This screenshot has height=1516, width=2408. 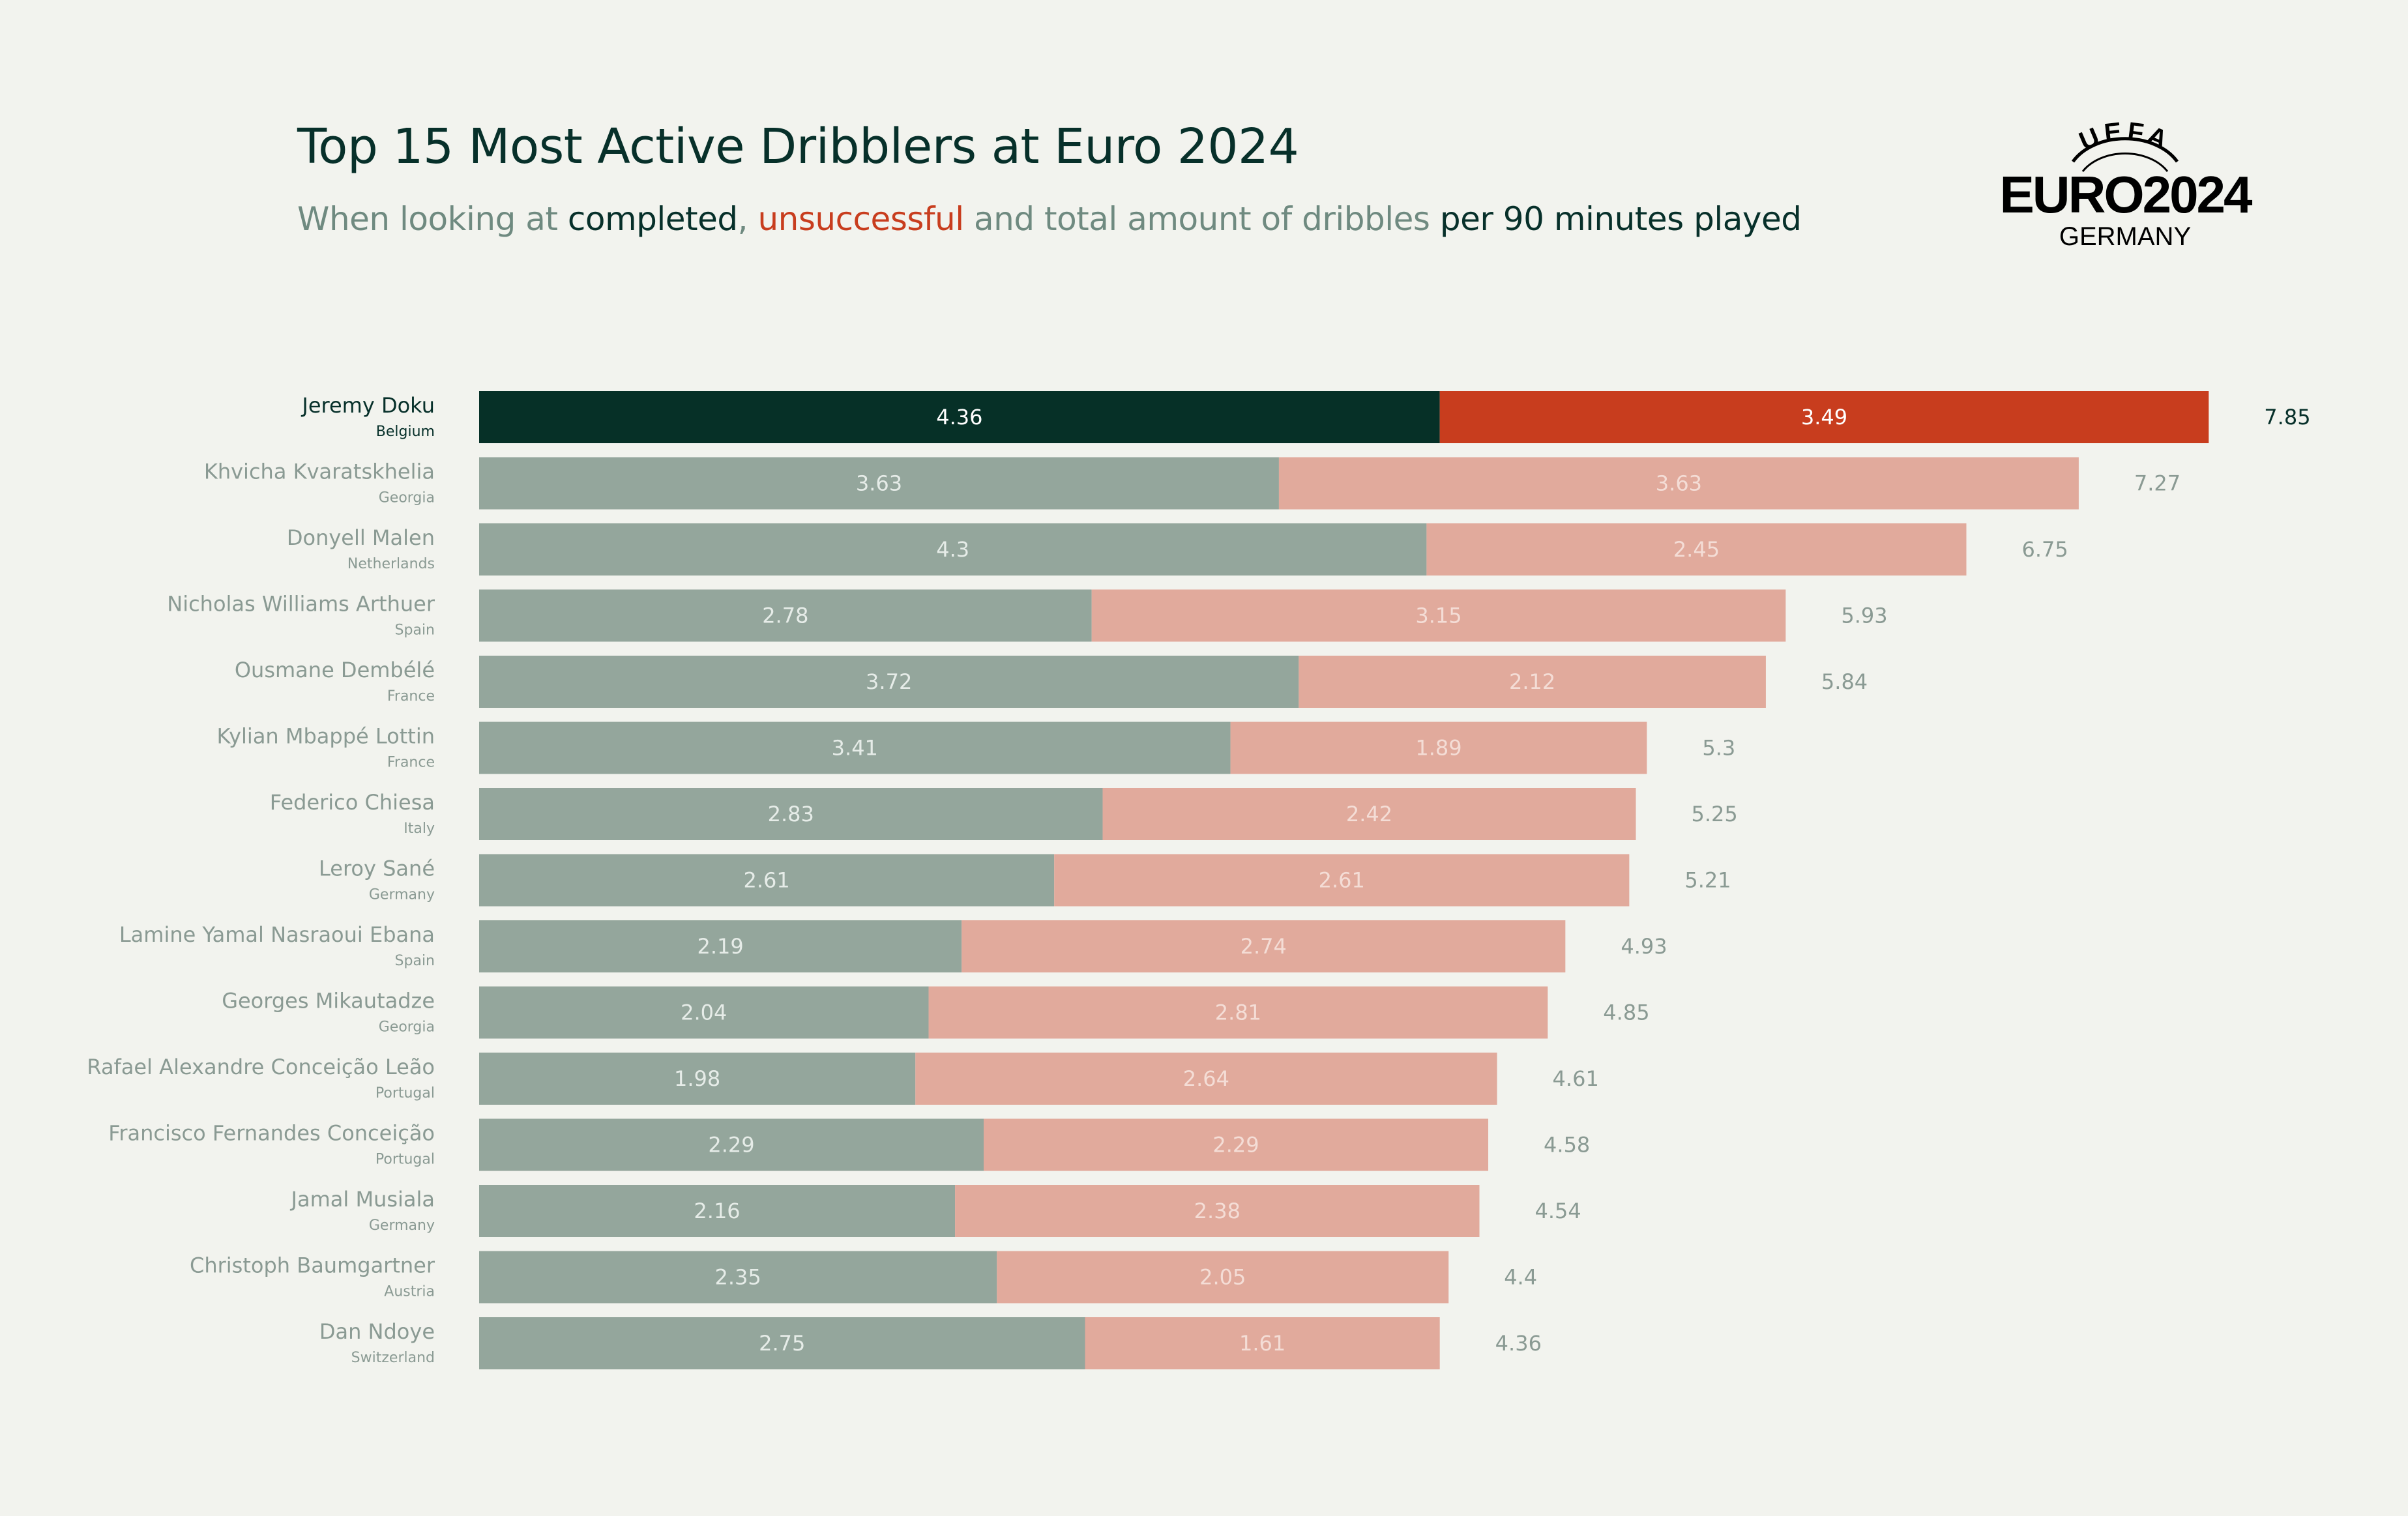 What do you see at coordinates (391, 564) in the screenshot?
I see `player-country-label: Netherlands` at bounding box center [391, 564].